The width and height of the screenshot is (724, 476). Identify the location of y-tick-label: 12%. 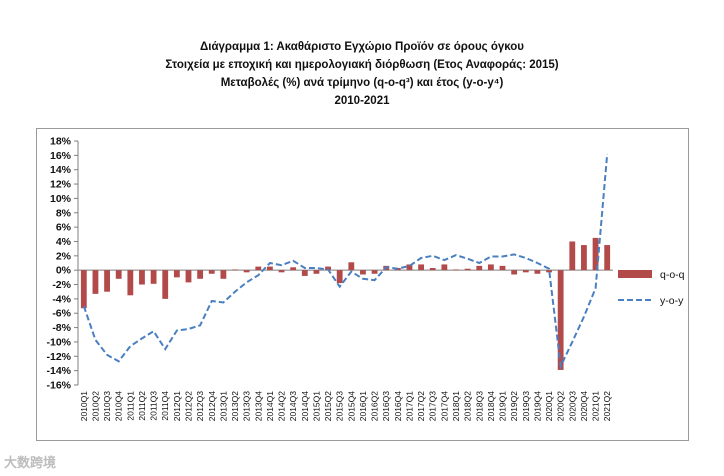
(61, 185).